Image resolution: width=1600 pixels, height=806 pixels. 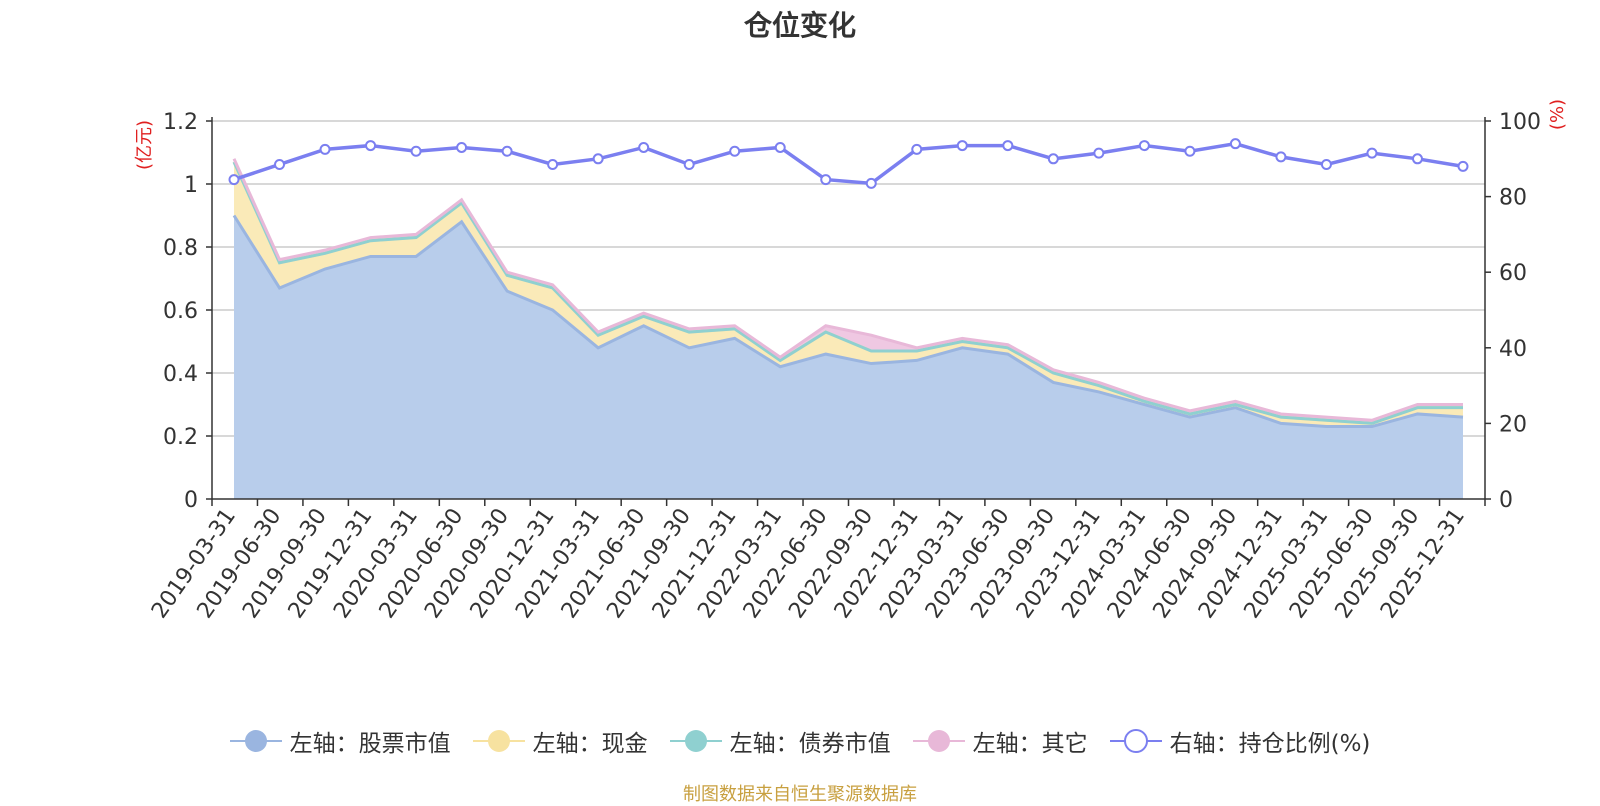 I want to click on left-tick-label: 1, so click(x=191, y=185).